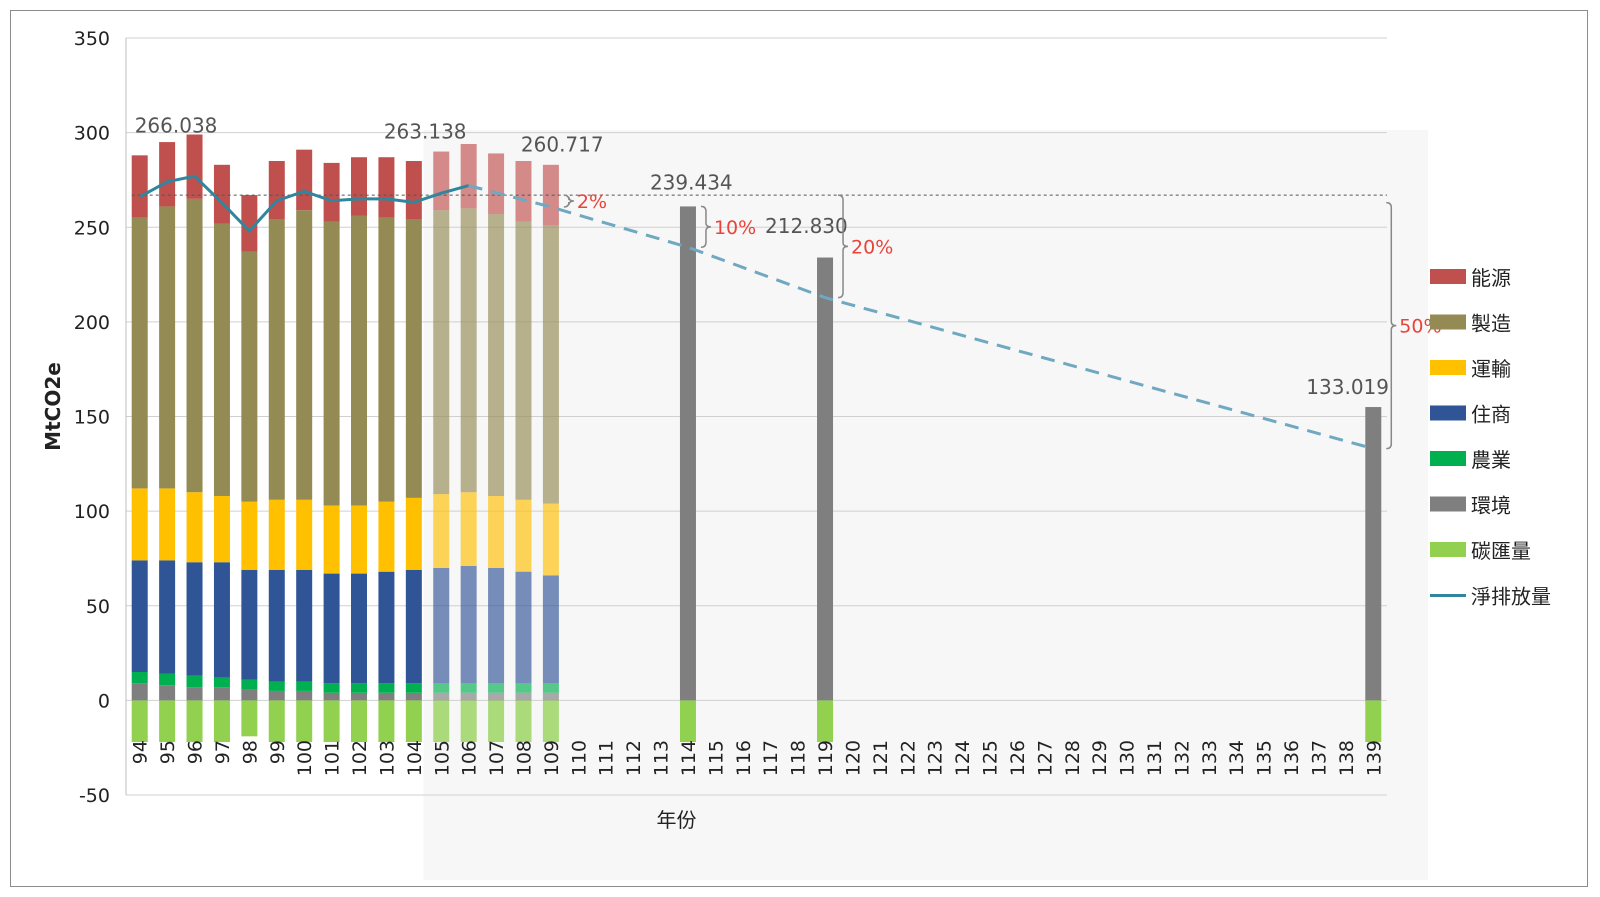 This screenshot has width=1600, height=897. What do you see at coordinates (1374, 758) in the screenshot?
I see `x-tick-label: 139` at bounding box center [1374, 758].